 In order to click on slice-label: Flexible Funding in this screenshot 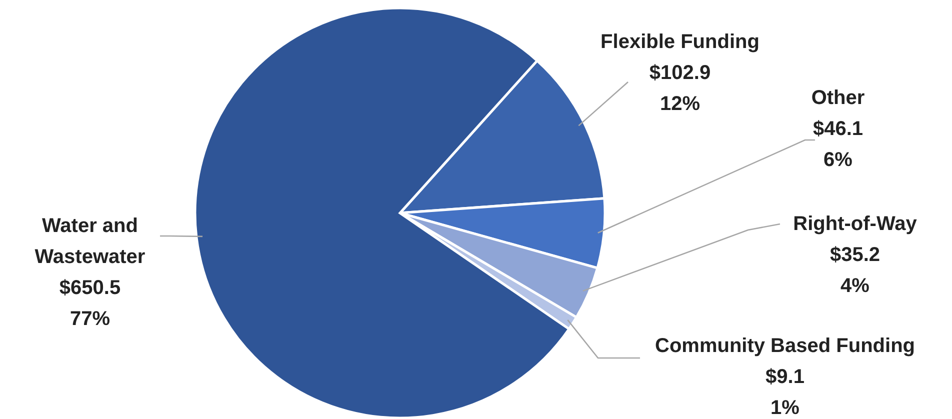, I will do `click(680, 42)`.